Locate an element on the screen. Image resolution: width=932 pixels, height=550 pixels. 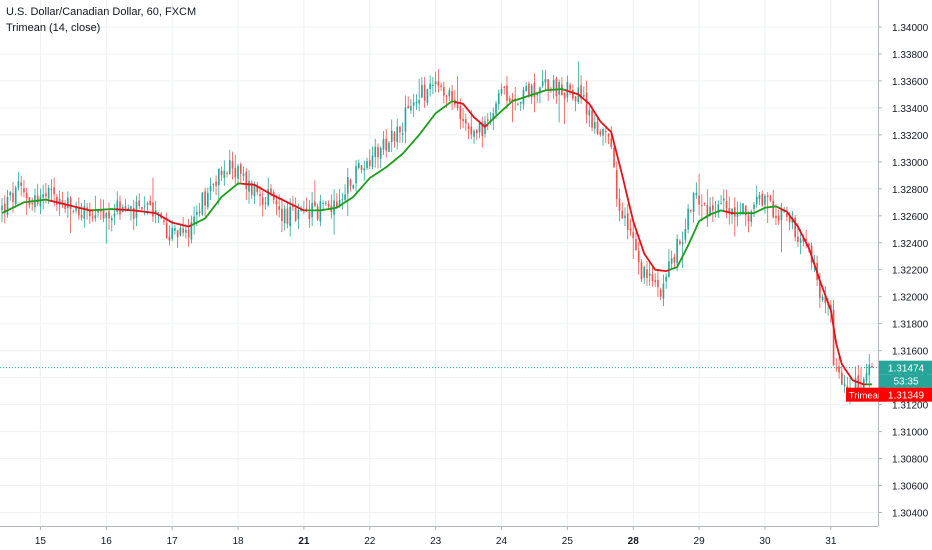
indicator-title: Trimean (14, close) is located at coordinates (53, 28).